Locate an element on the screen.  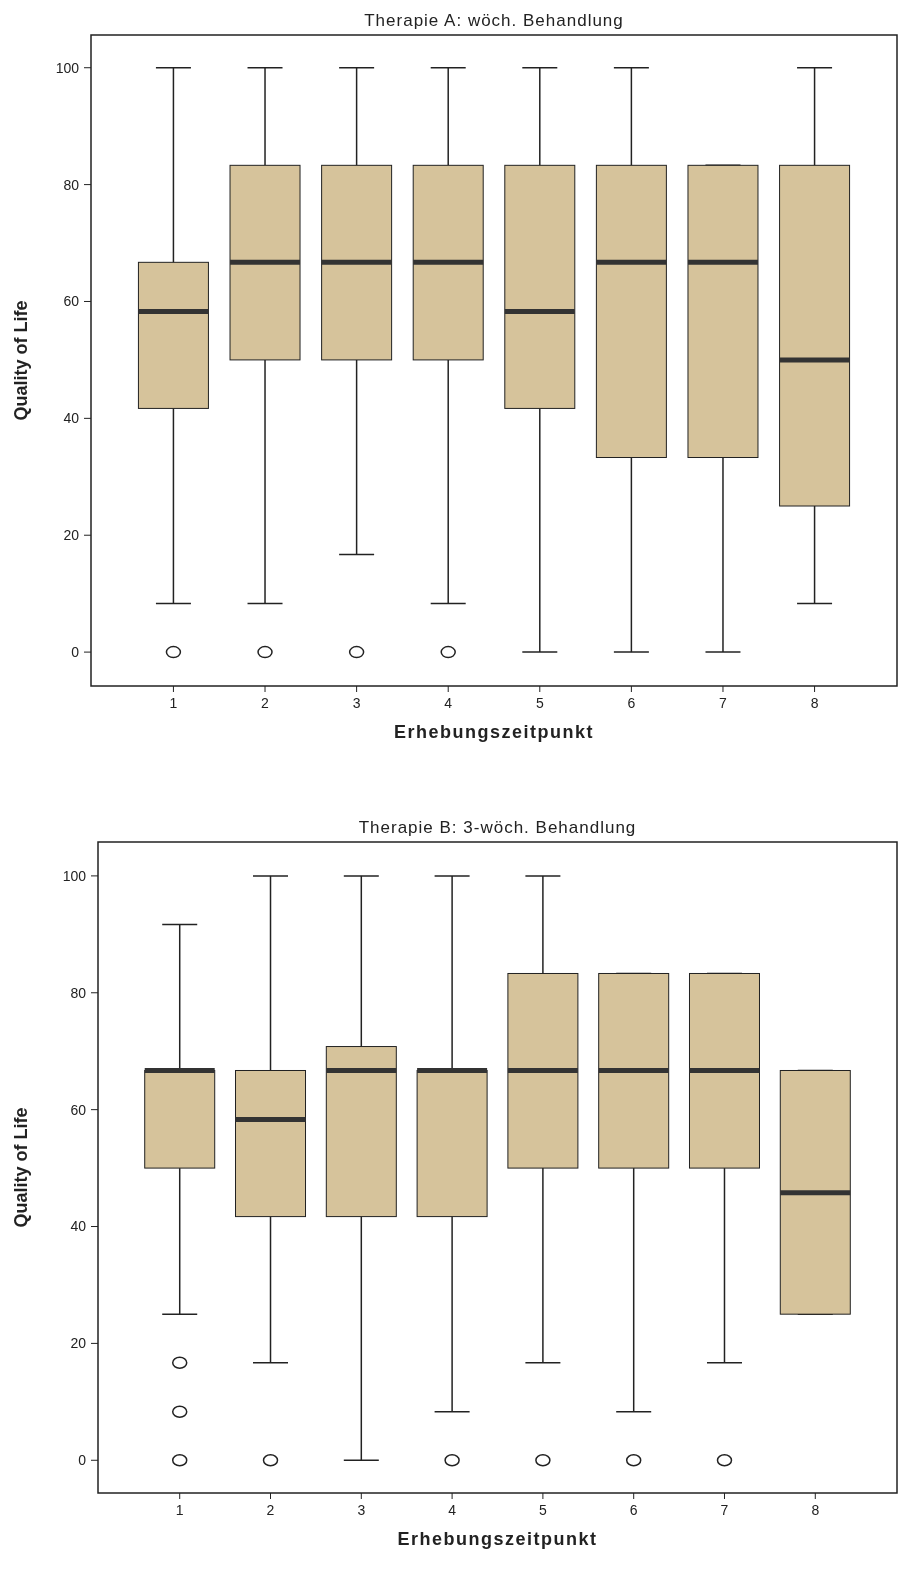
chart-title: Therapie B: 3-wöch. Behandlung is located at coordinates (497, 827).